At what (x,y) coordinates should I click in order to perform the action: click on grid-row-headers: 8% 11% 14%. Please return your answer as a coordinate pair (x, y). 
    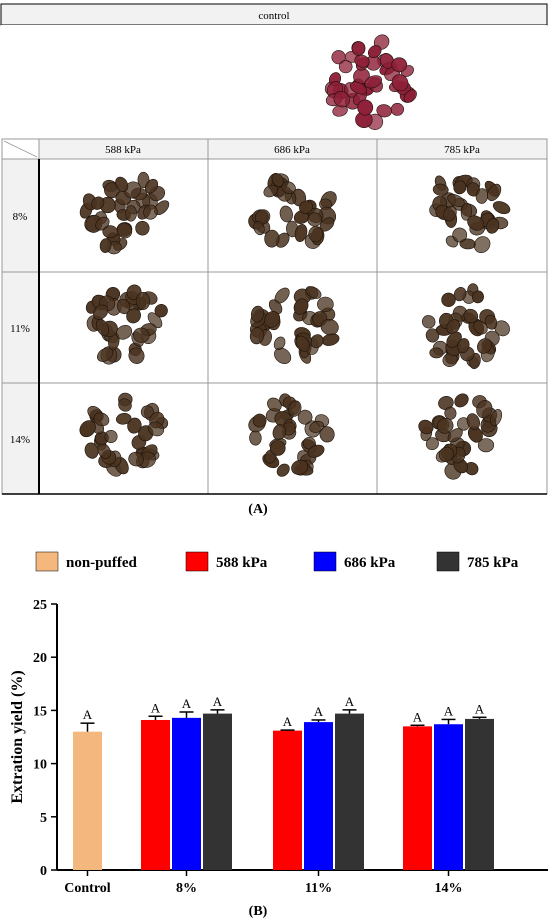
    Looking at the image, I should click on (20, 326).